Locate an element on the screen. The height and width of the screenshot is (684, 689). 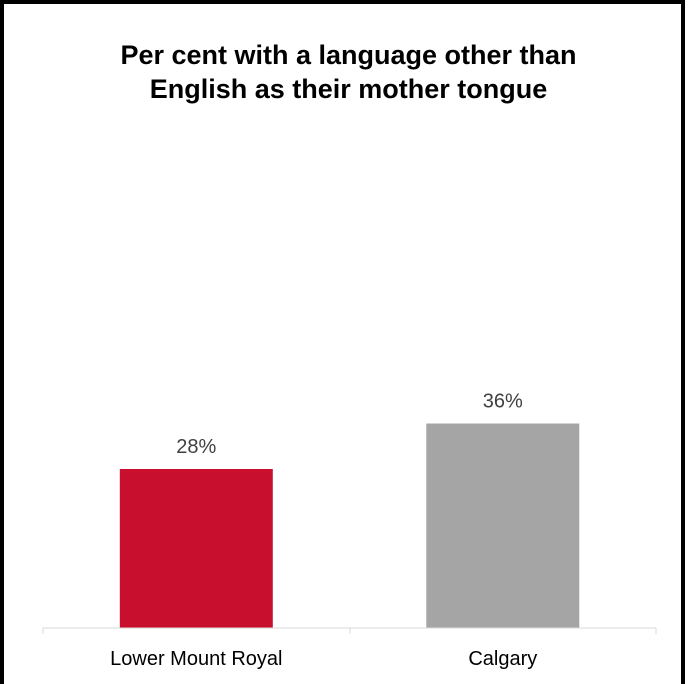
category-label: Lower Mount Royal is located at coordinates (196, 659).